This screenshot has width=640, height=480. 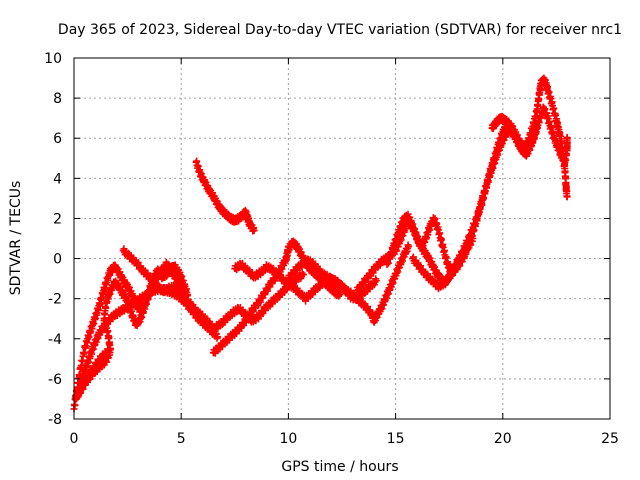 What do you see at coordinates (55, 340) in the screenshot?
I see `y-tick-label: -4` at bounding box center [55, 340].